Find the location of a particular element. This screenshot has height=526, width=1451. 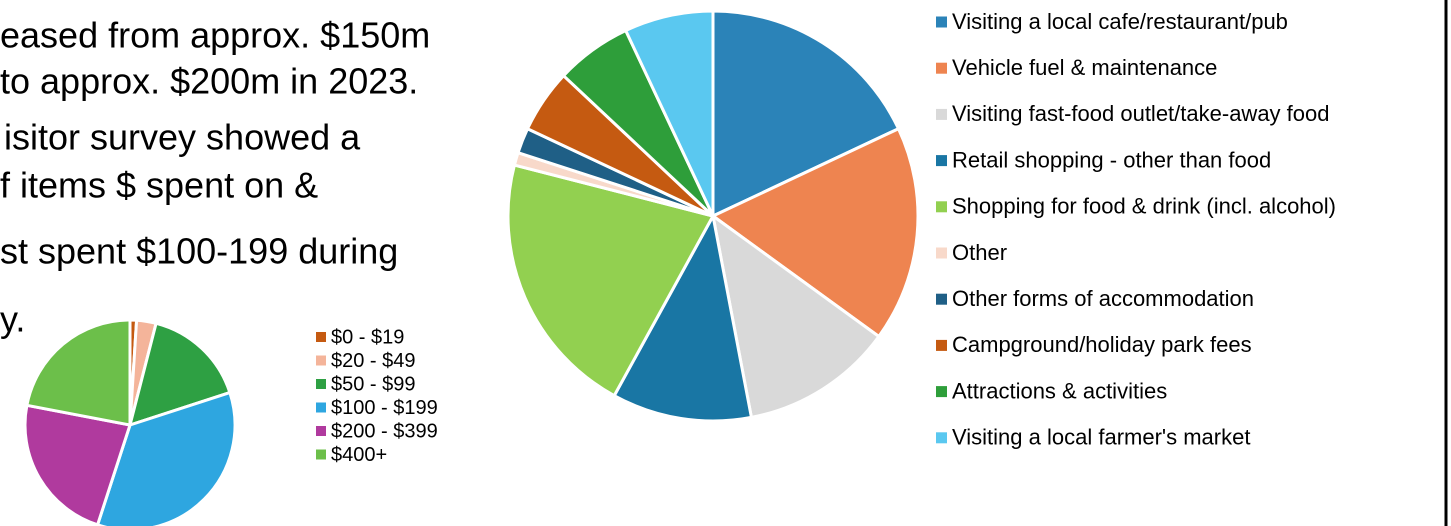

legend-label: Other is located at coordinates (979, 252).